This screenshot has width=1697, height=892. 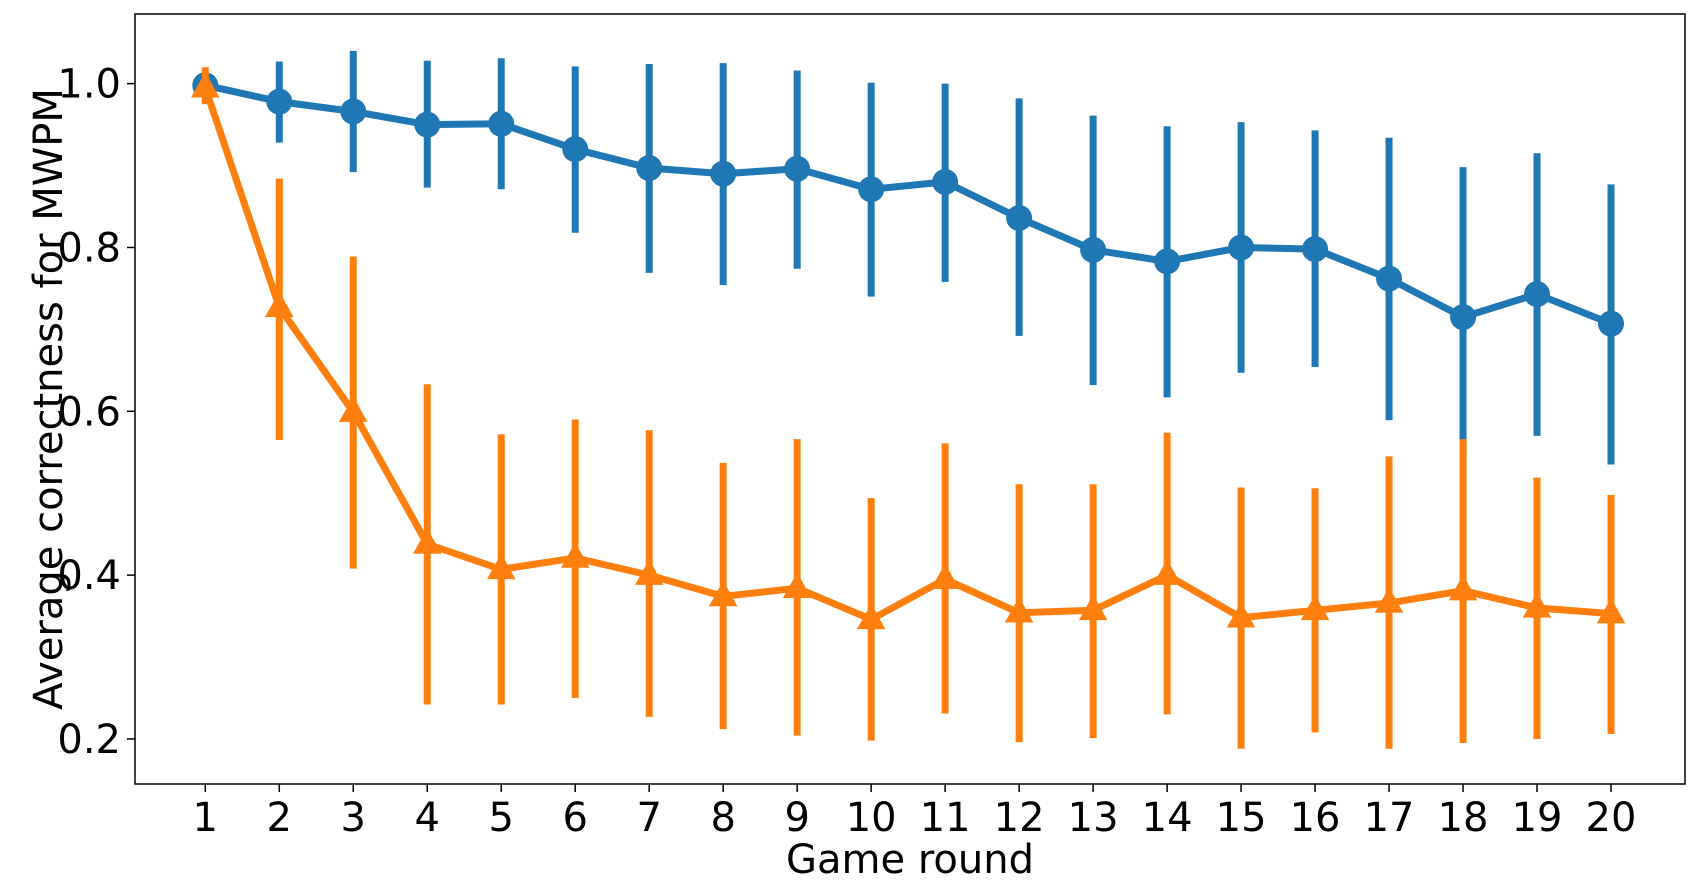 I want to click on x-tick-label: 15, so click(x=1241, y=818).